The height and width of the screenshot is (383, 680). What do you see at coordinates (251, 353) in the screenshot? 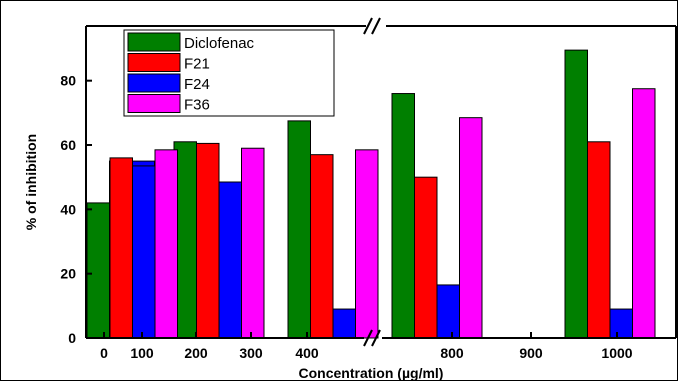
I see `x-tick-label: 300` at bounding box center [251, 353].